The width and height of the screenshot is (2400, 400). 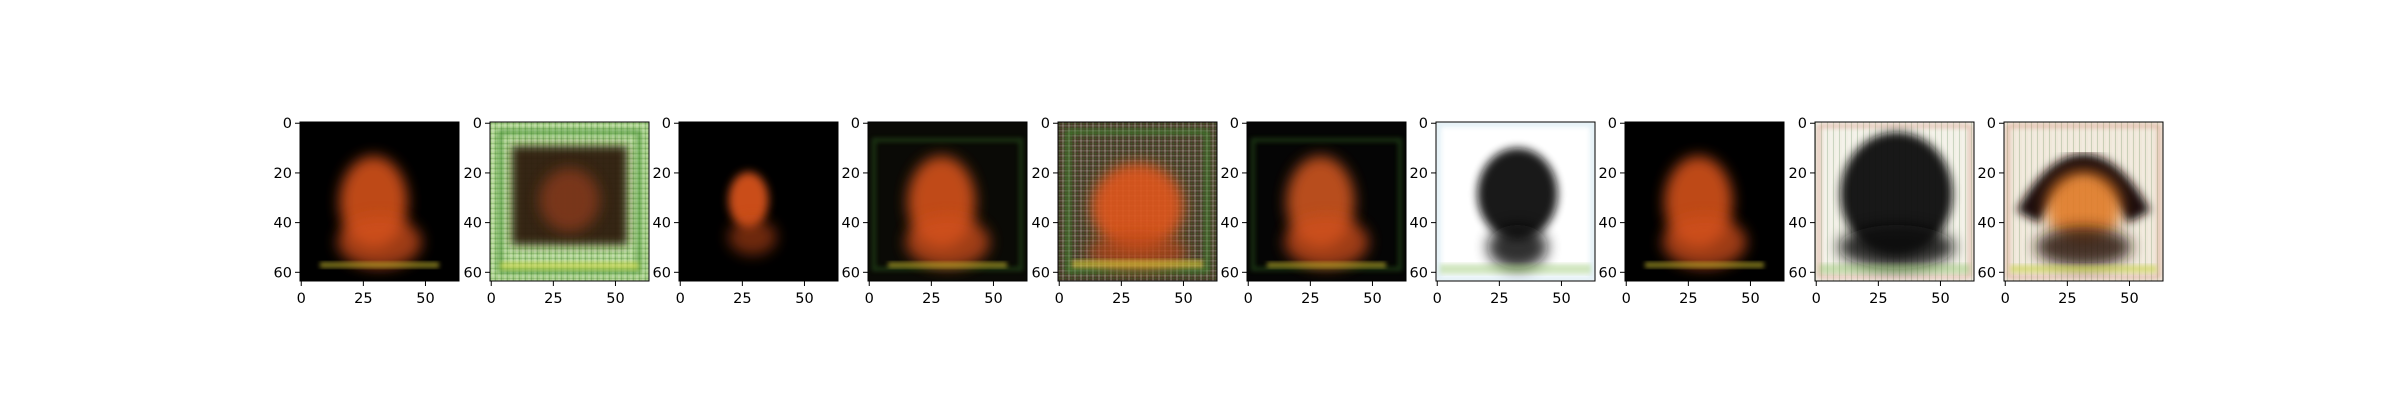 I want to click on image-panel-8: 0 25 50 0 20 40 60, so click(x=1692, y=211).